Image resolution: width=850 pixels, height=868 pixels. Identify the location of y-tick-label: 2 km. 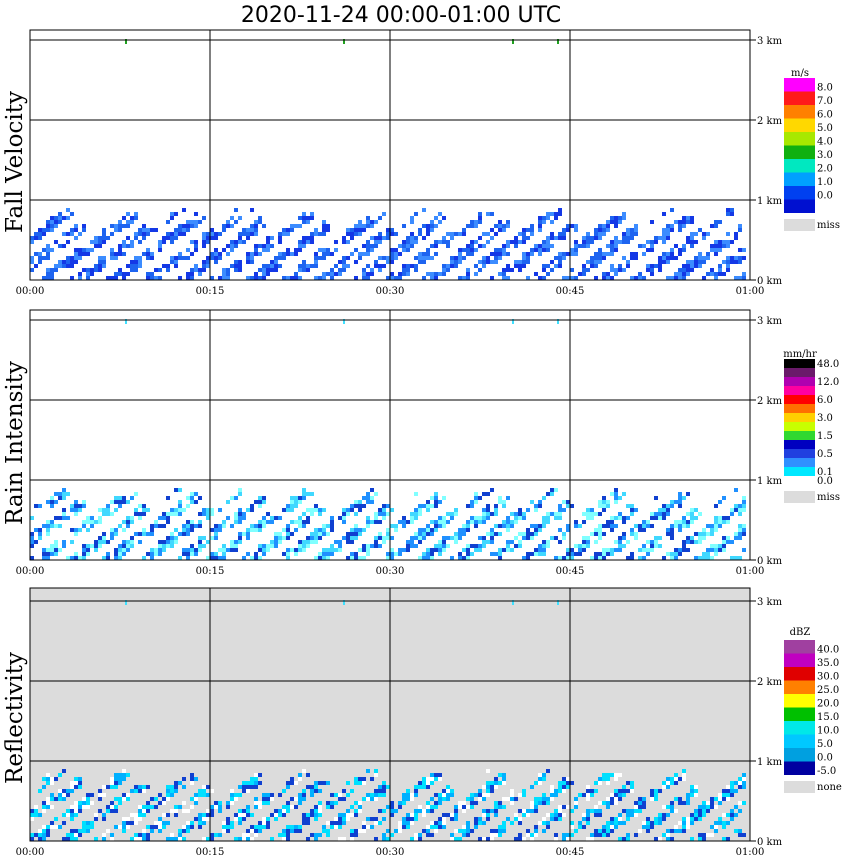
(770, 682).